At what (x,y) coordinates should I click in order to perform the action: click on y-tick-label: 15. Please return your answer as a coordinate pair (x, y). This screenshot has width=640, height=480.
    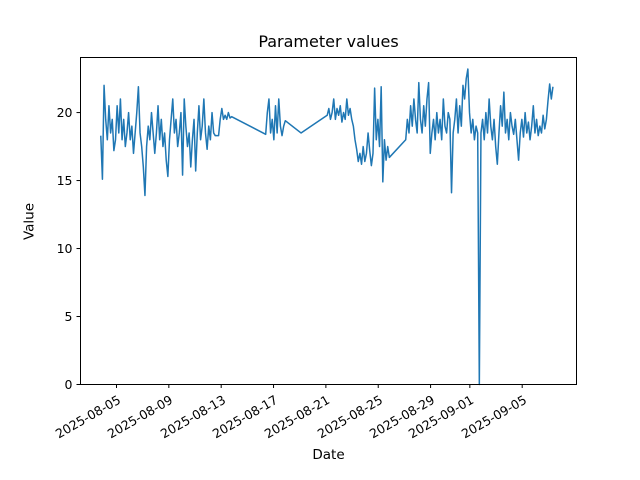
    Looking at the image, I should click on (64, 180).